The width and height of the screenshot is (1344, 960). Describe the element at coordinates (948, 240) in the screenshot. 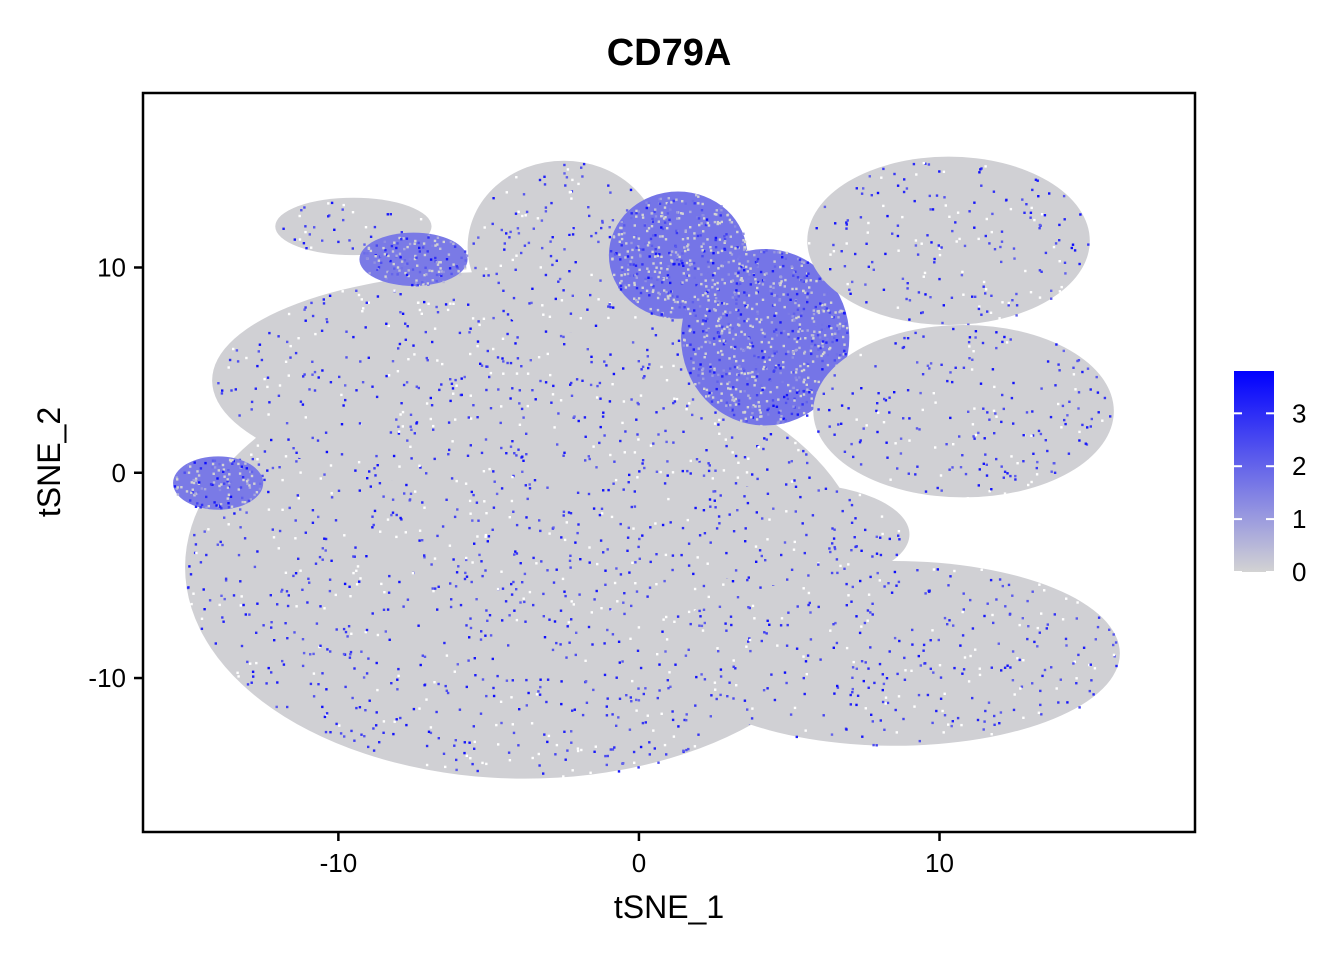

I see `cluster-density` at that location.